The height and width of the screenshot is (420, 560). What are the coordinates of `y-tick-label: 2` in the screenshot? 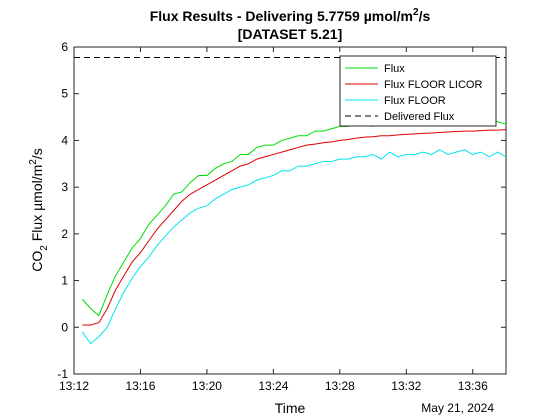 It's located at (64, 234).